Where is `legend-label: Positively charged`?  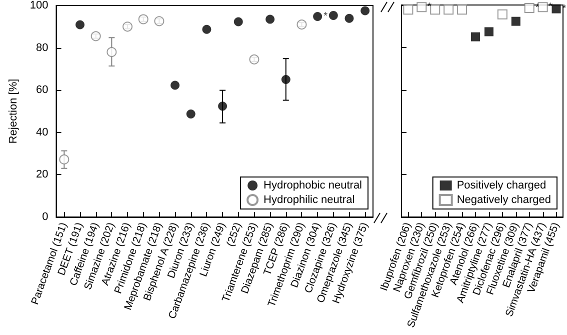 legend-label: Positively charged is located at coordinates (501, 186).